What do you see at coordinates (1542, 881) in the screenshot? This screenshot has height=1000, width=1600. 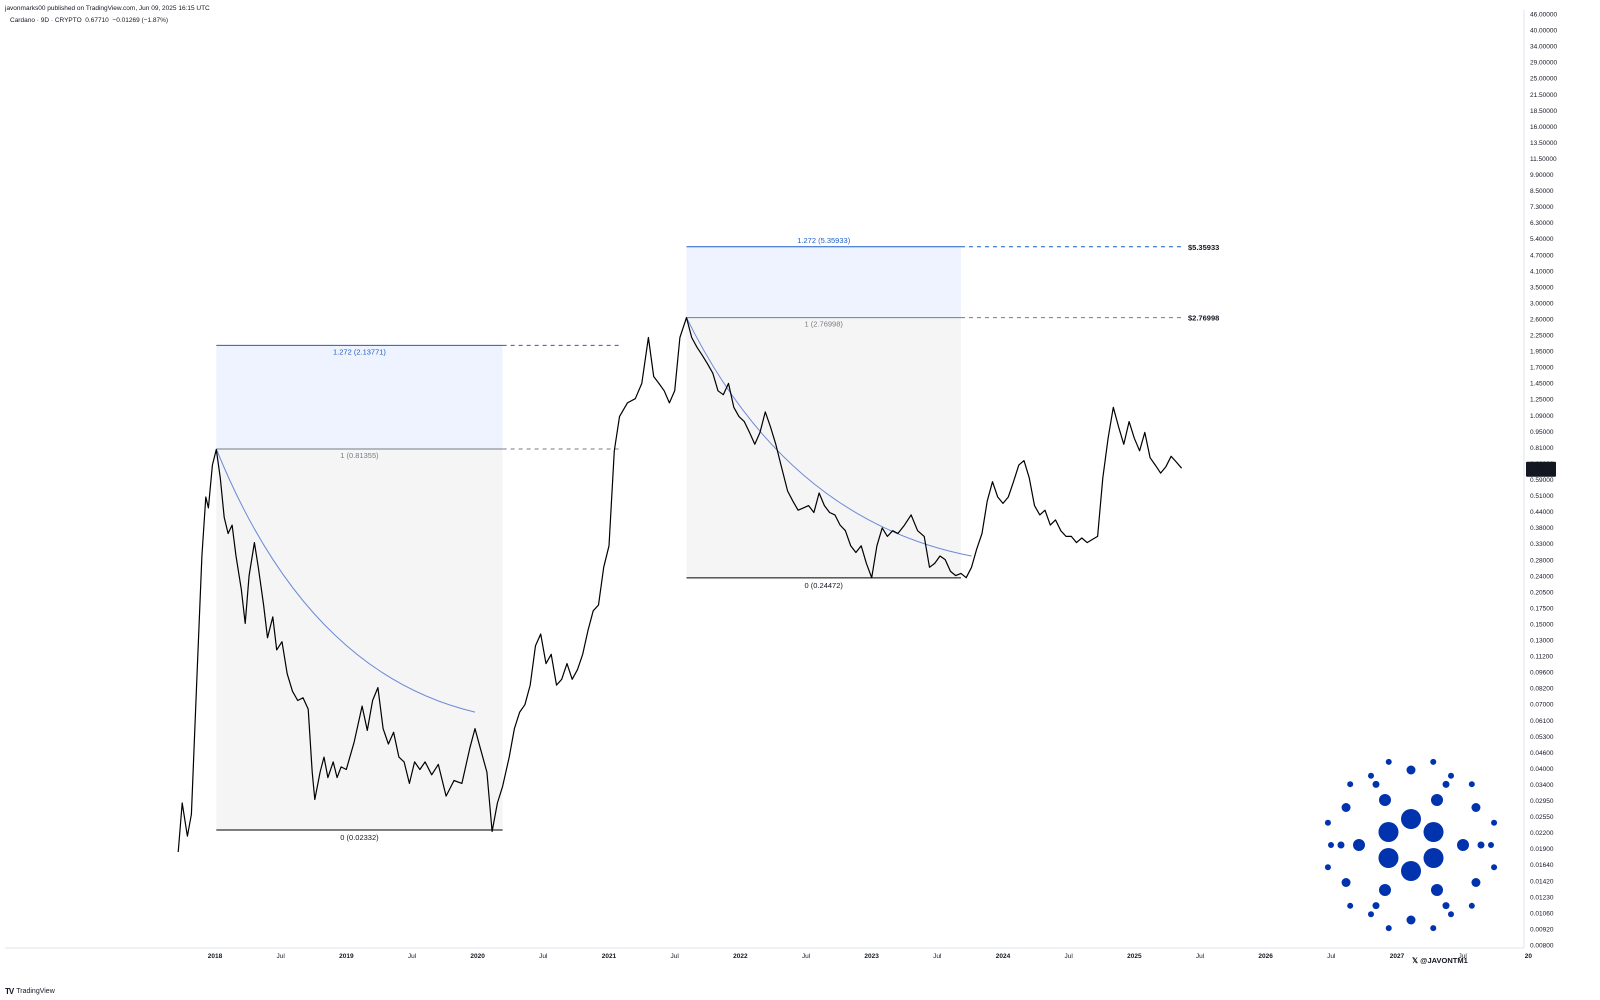 I see `y-tick-label: 0.01420` at bounding box center [1542, 881].